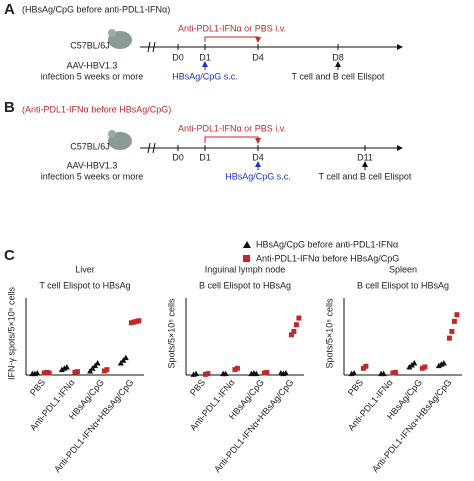 The height and width of the screenshot is (481, 474). Describe the element at coordinates (403, 269) in the screenshot. I see `chart-title: Spleen` at that location.